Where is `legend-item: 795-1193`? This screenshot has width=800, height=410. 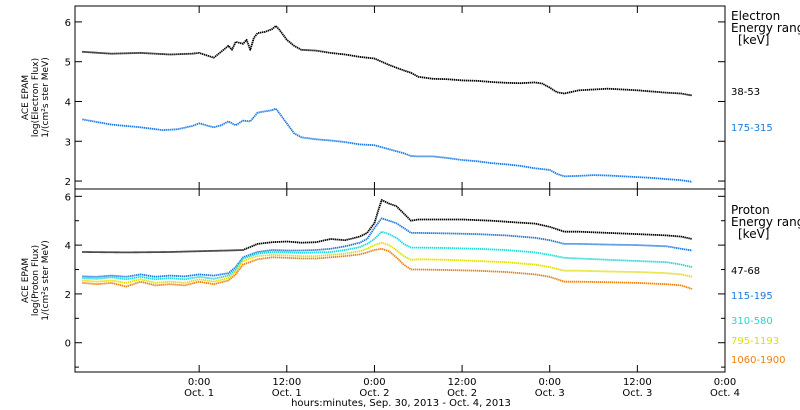 legend-item: 795-1193 is located at coordinates (755, 341).